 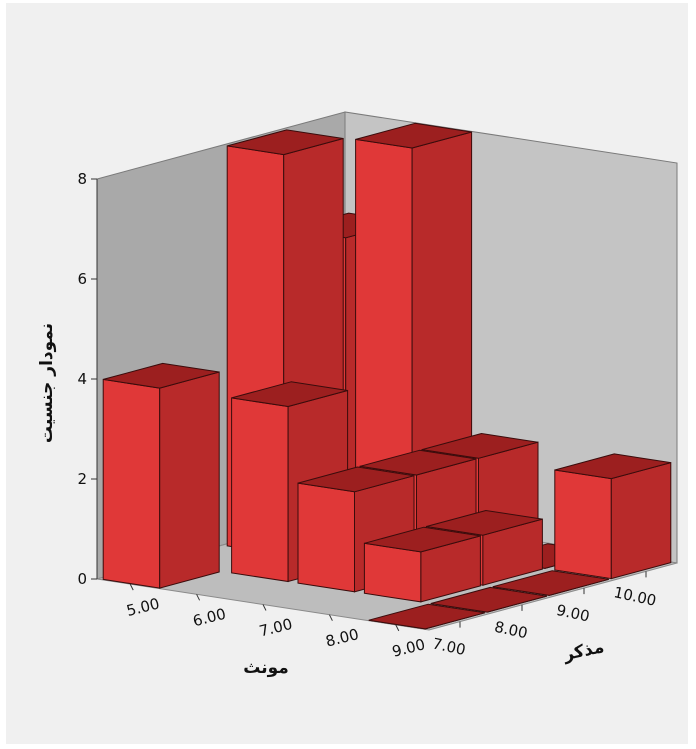 I want to click on x-tick-label: 7.00, so click(x=449, y=646).